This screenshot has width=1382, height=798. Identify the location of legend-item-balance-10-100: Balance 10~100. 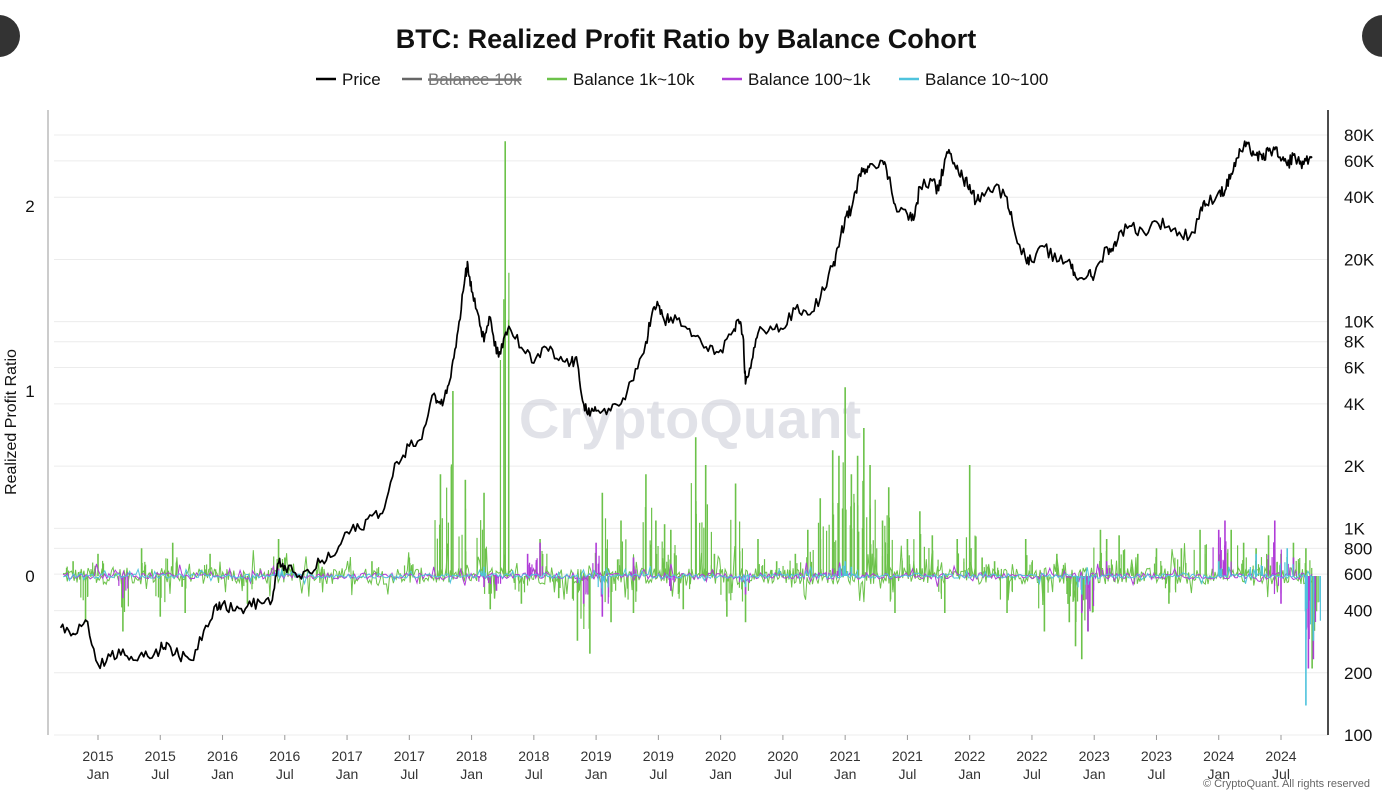
(973, 79).